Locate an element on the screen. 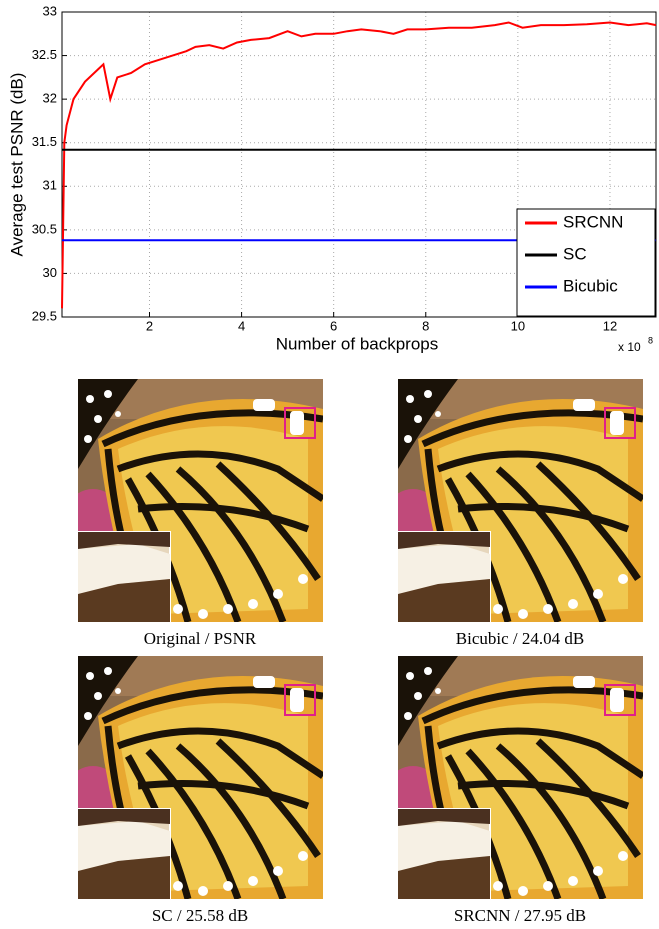 The height and width of the screenshot is (929, 659). legend-label: SC is located at coordinates (575, 253).